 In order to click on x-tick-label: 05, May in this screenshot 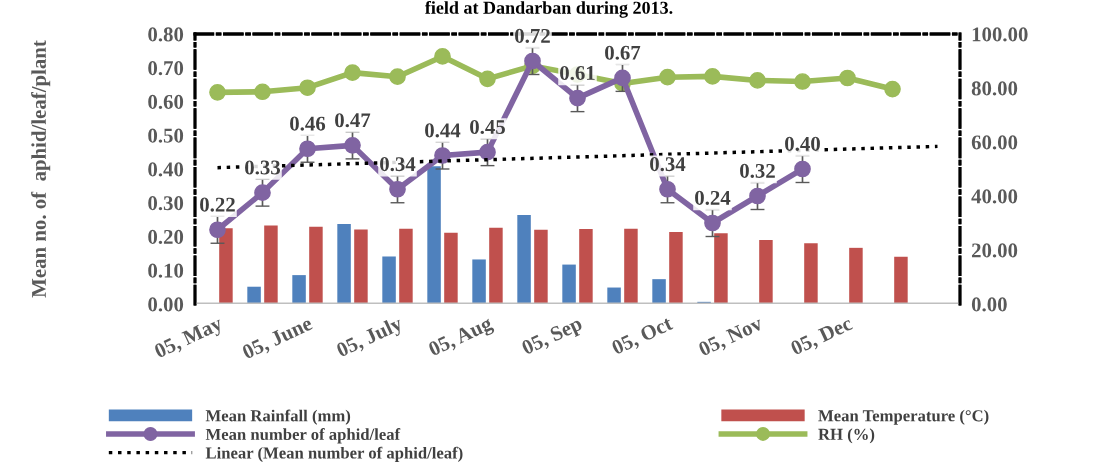, I will do `click(189, 339)`.